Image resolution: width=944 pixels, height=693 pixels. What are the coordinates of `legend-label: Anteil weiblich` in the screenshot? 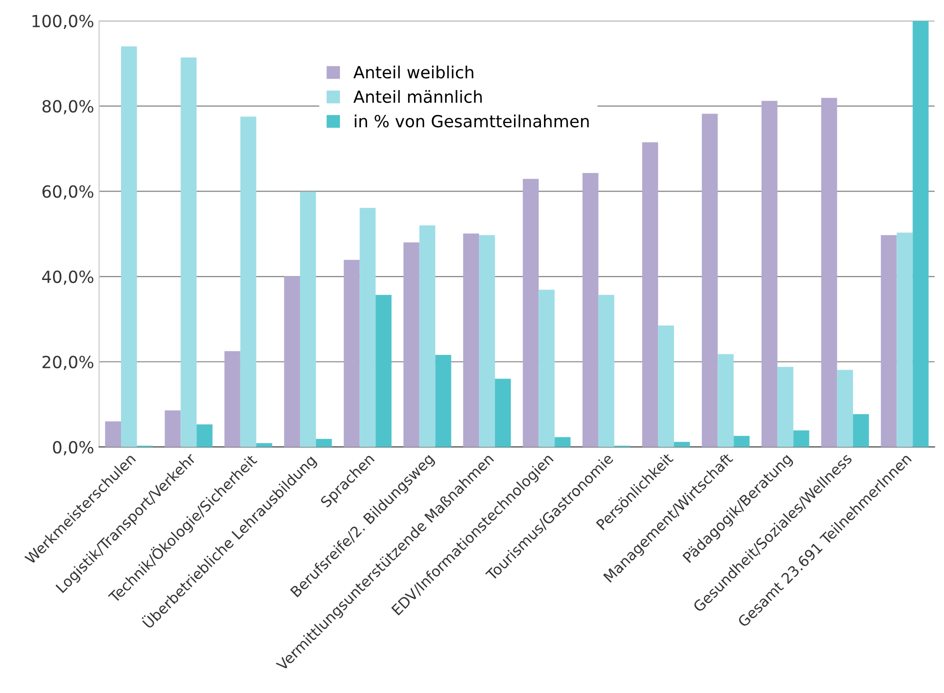 It's located at (413, 72).